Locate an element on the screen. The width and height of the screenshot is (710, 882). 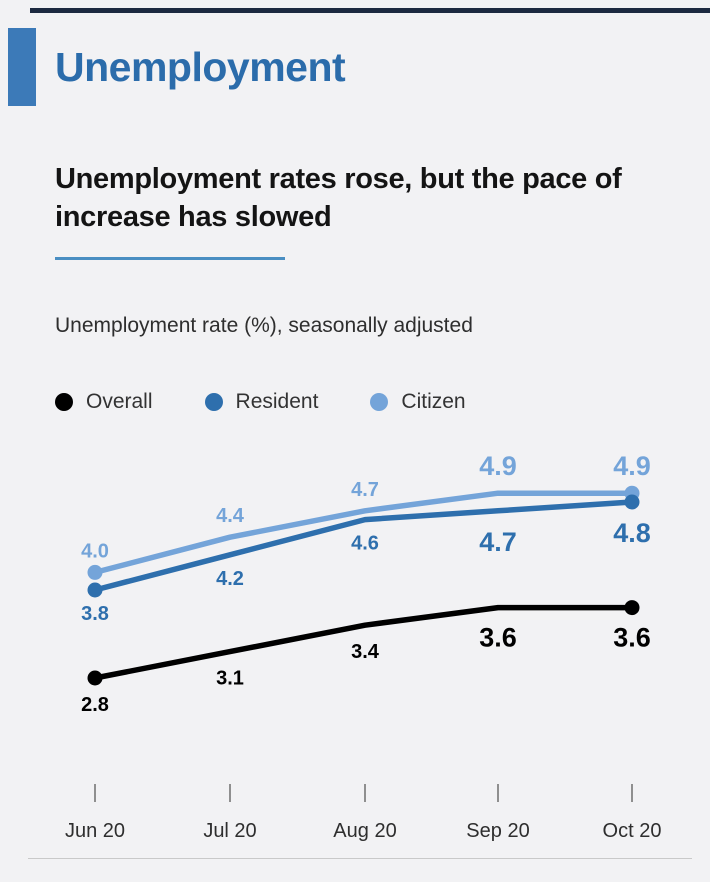
legend-item-overall: Overall is located at coordinates (104, 402).